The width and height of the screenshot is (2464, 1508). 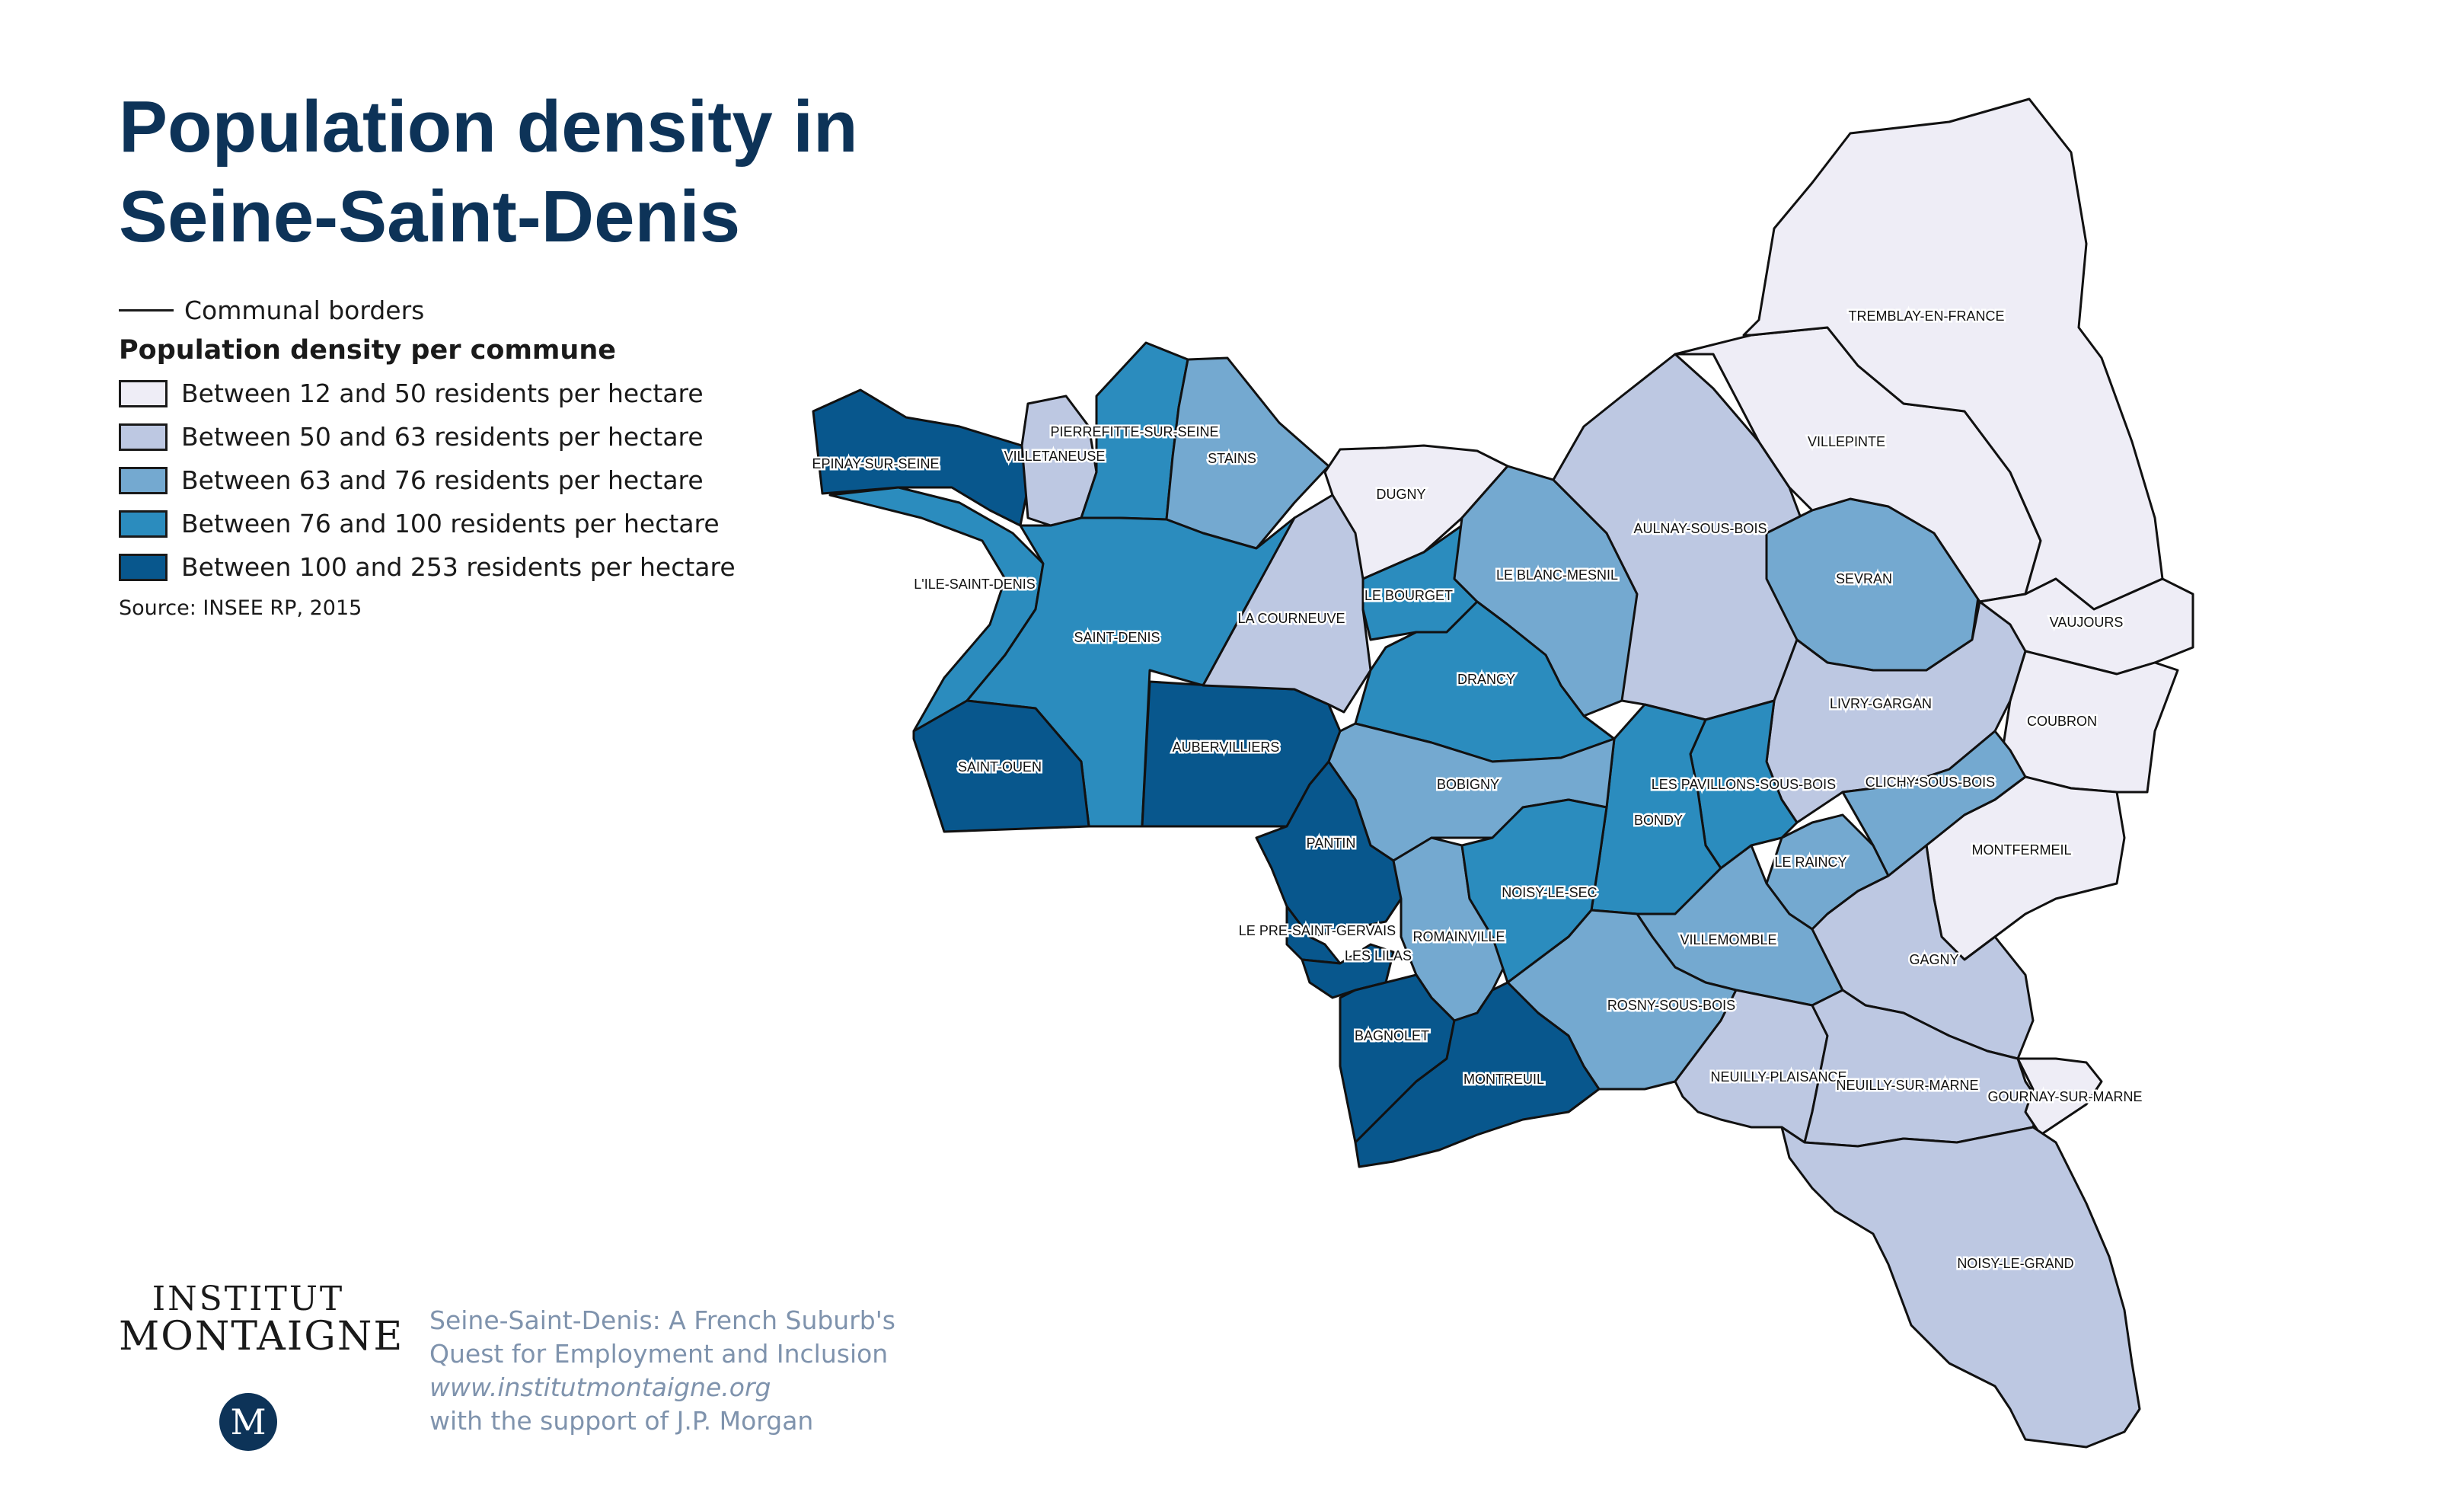 What do you see at coordinates (1933, 959) in the screenshot?
I see `commune-label-gagny: GAGNY` at bounding box center [1933, 959].